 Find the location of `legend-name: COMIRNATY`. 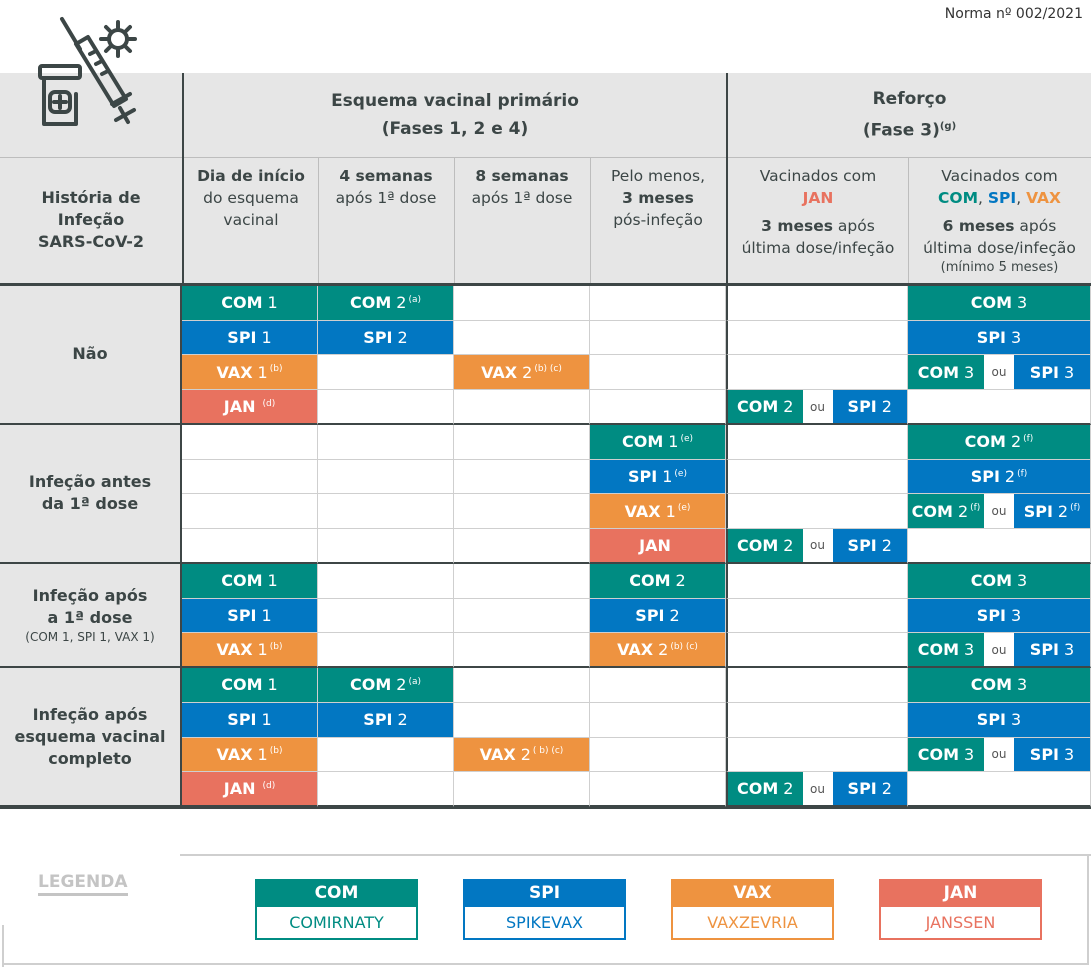

legend-name: COMIRNATY is located at coordinates (336, 923).